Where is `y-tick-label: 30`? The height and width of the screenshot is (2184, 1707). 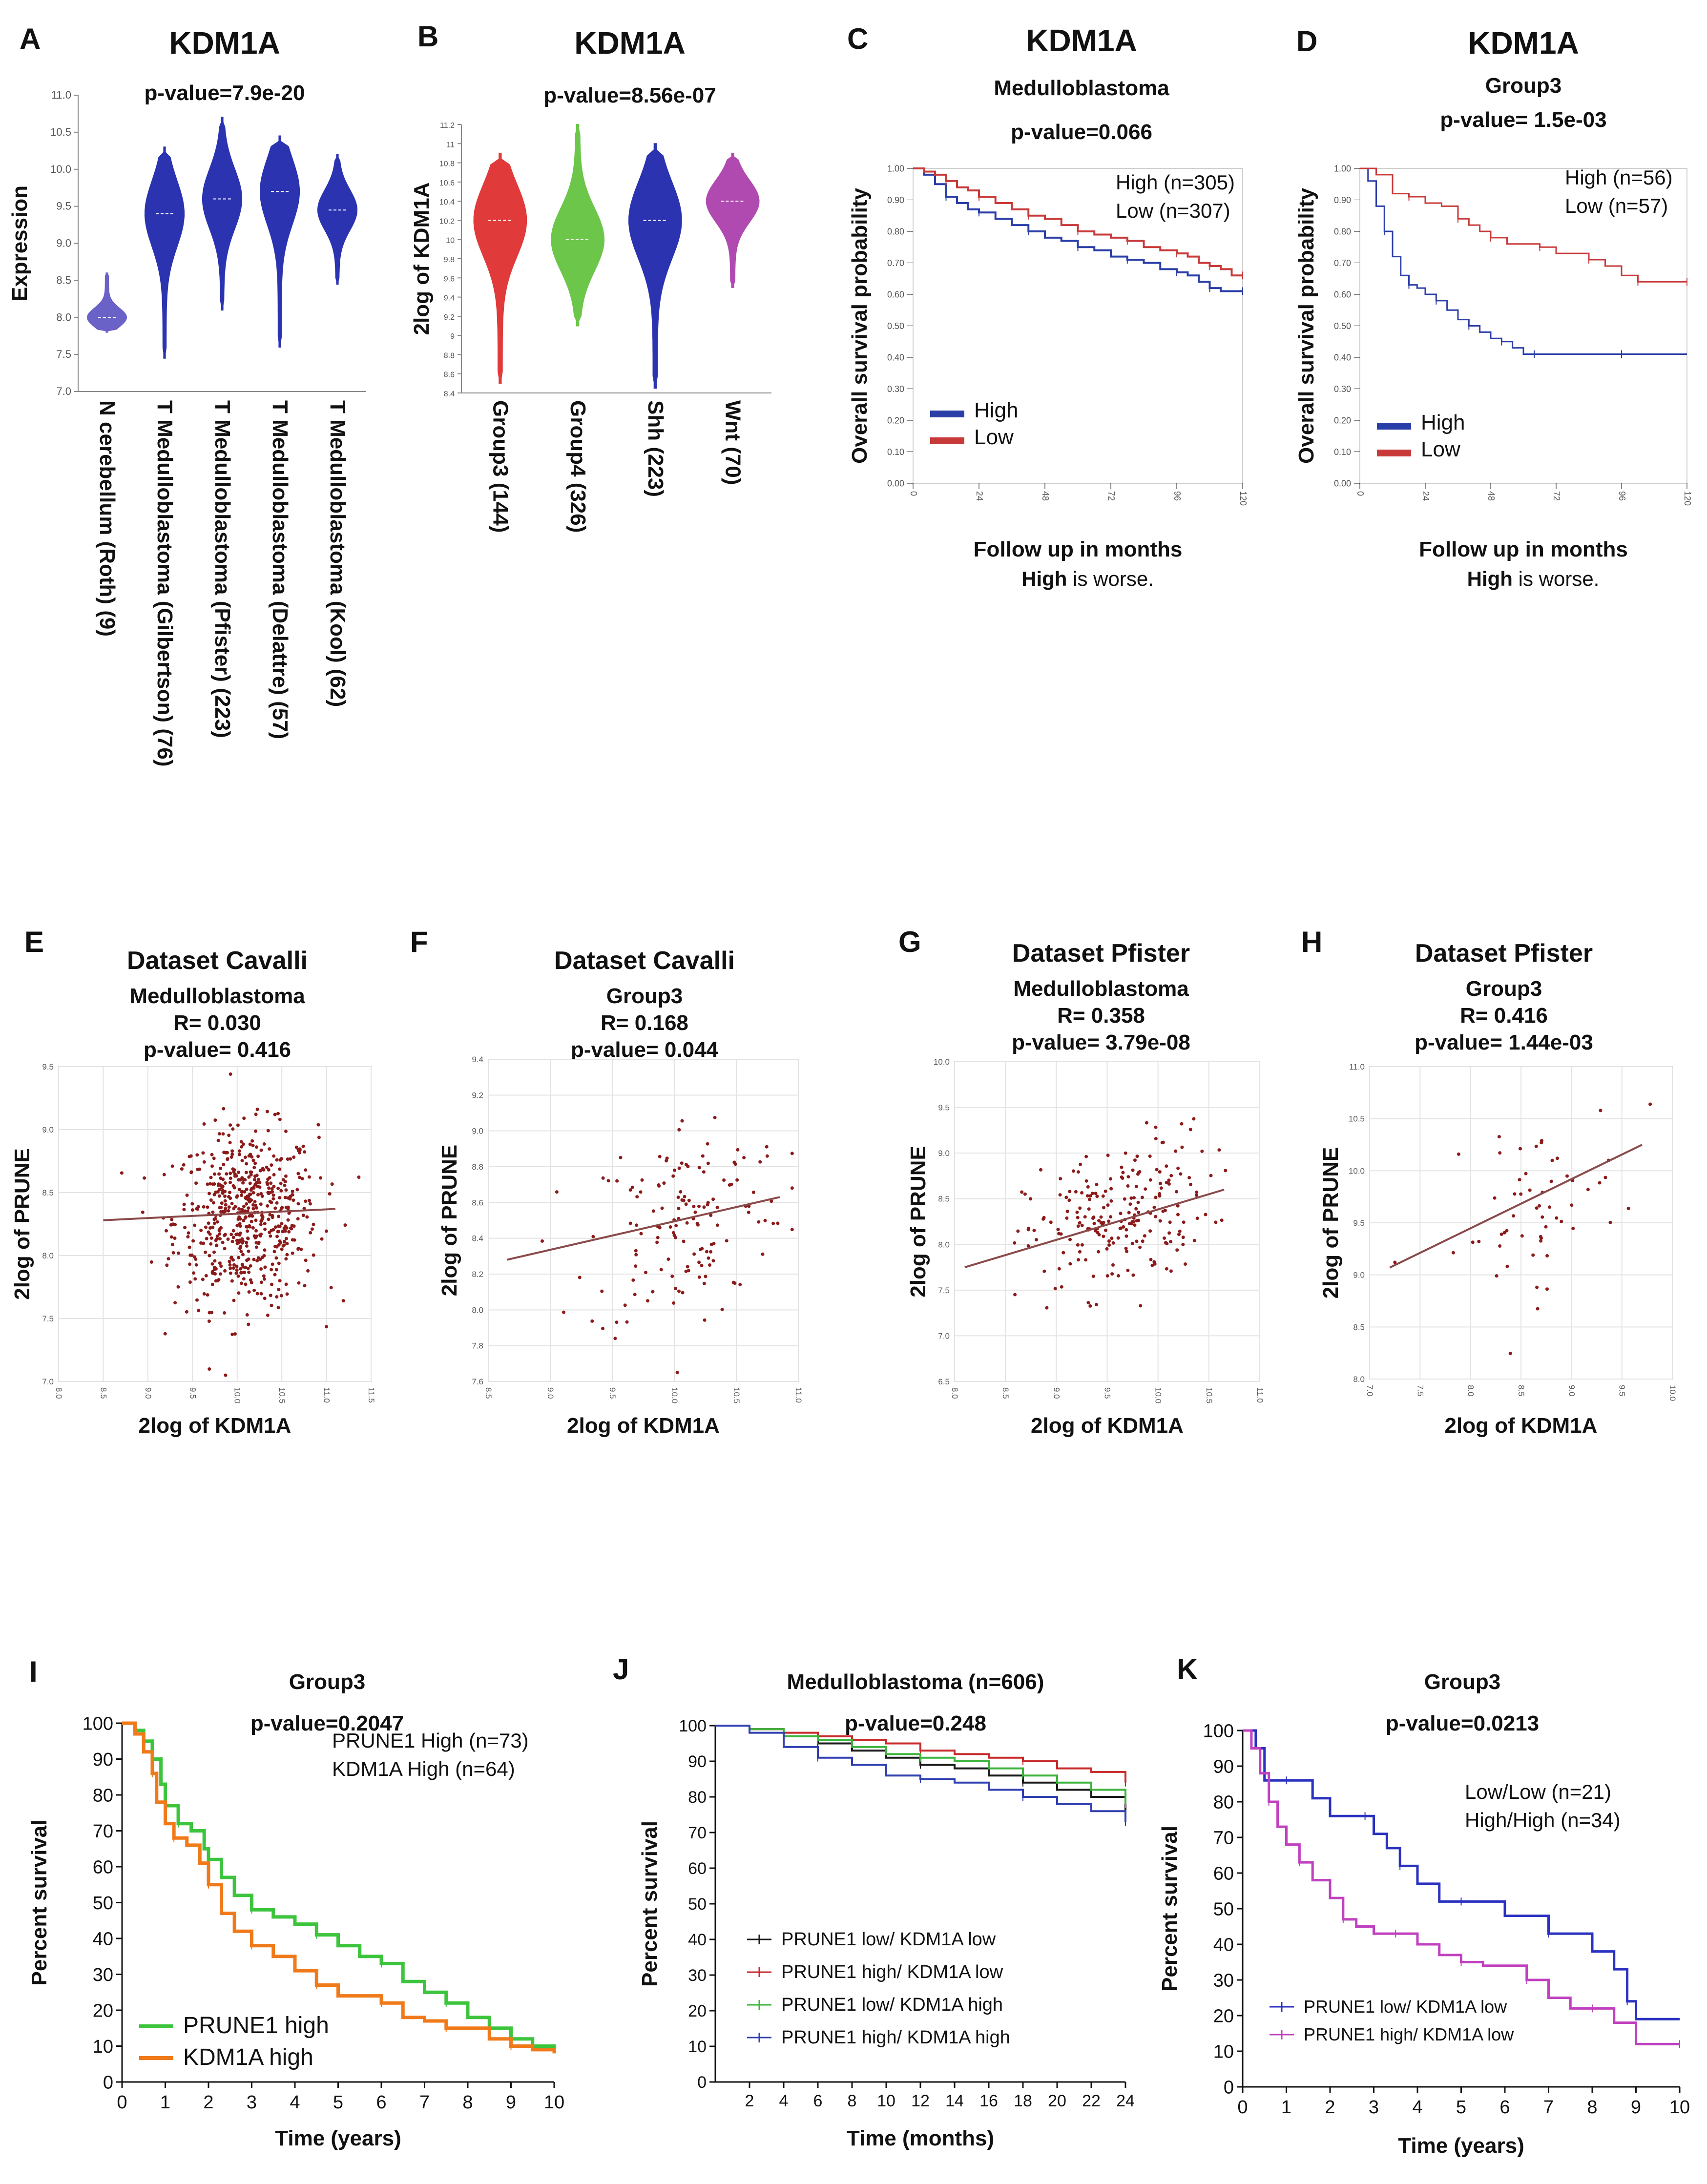 y-tick-label: 30 is located at coordinates (1223, 1980).